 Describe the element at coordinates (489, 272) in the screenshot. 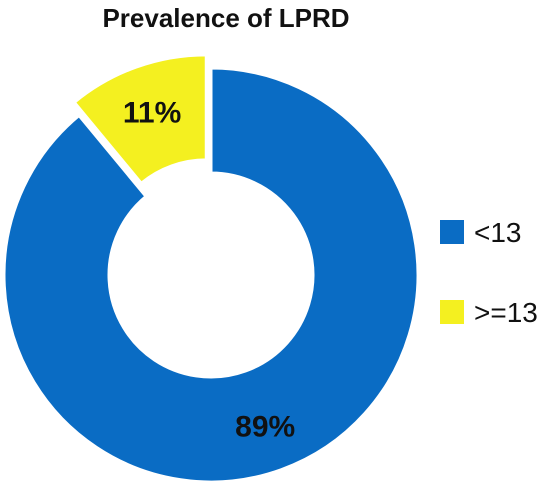

I see `legend: <13 >=13` at that location.